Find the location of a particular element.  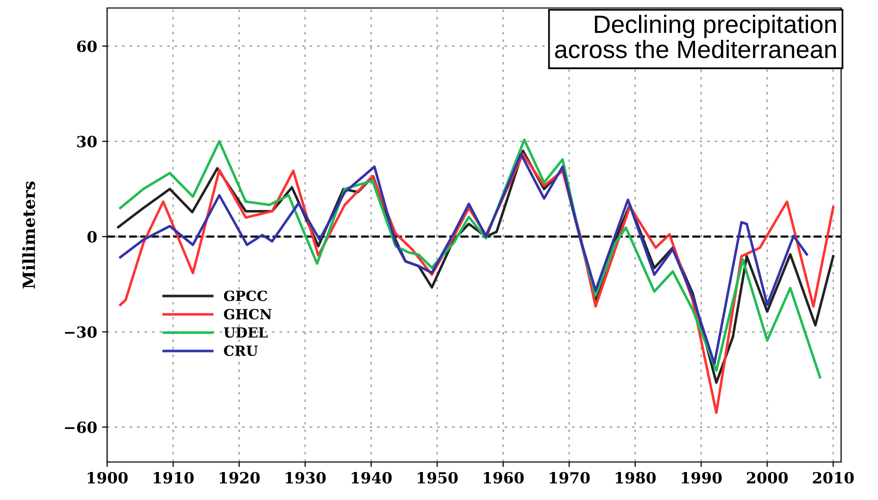

y-axis-title: Millimeters is located at coordinates (29, 235).